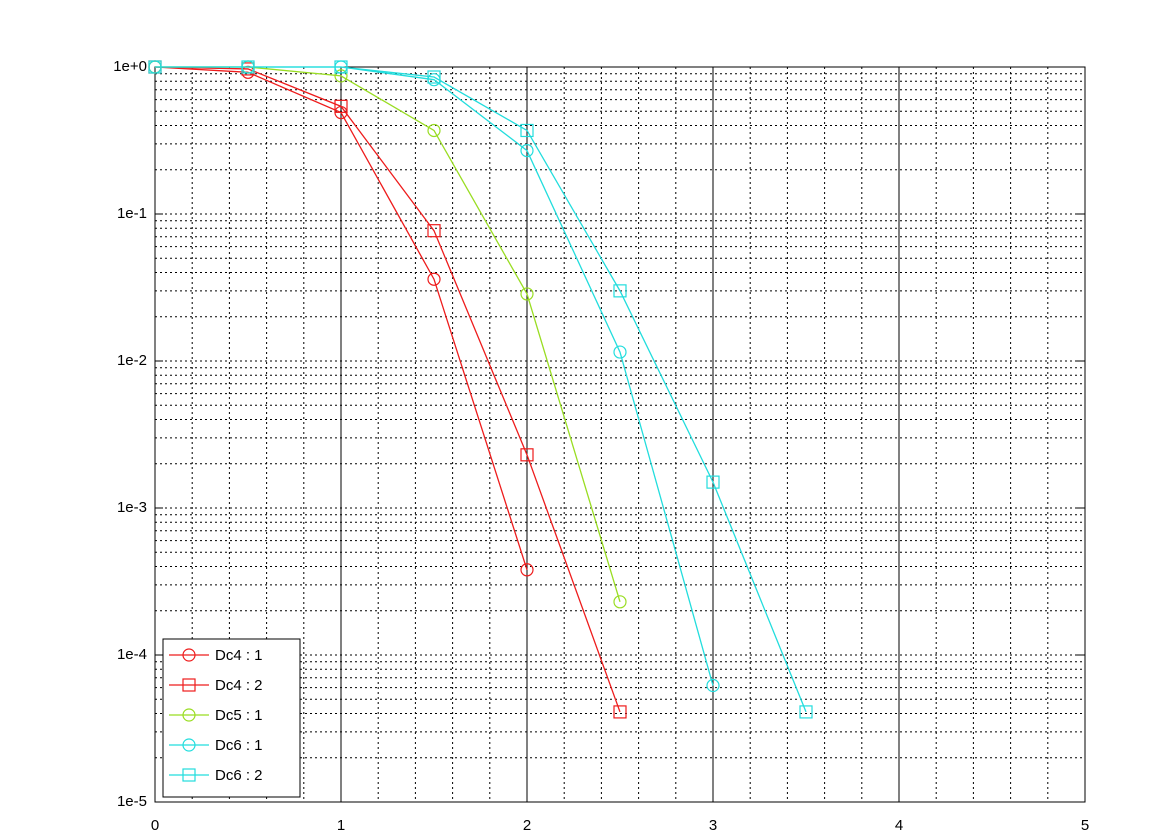 Image resolution: width=1175 pixels, height=835 pixels. I want to click on y-tick-label: 1e-3, so click(132, 507).